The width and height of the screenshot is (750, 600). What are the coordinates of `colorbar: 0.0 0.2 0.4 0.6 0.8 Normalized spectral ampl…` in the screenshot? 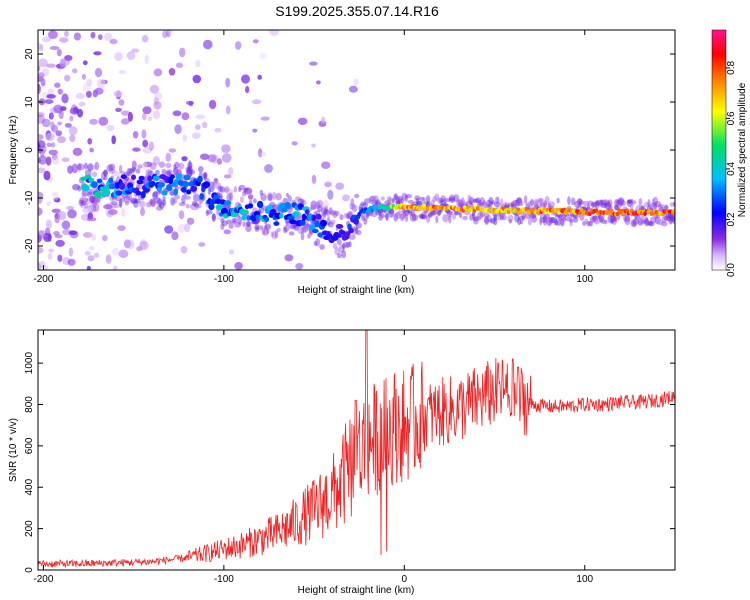 It's located at (729, 153).